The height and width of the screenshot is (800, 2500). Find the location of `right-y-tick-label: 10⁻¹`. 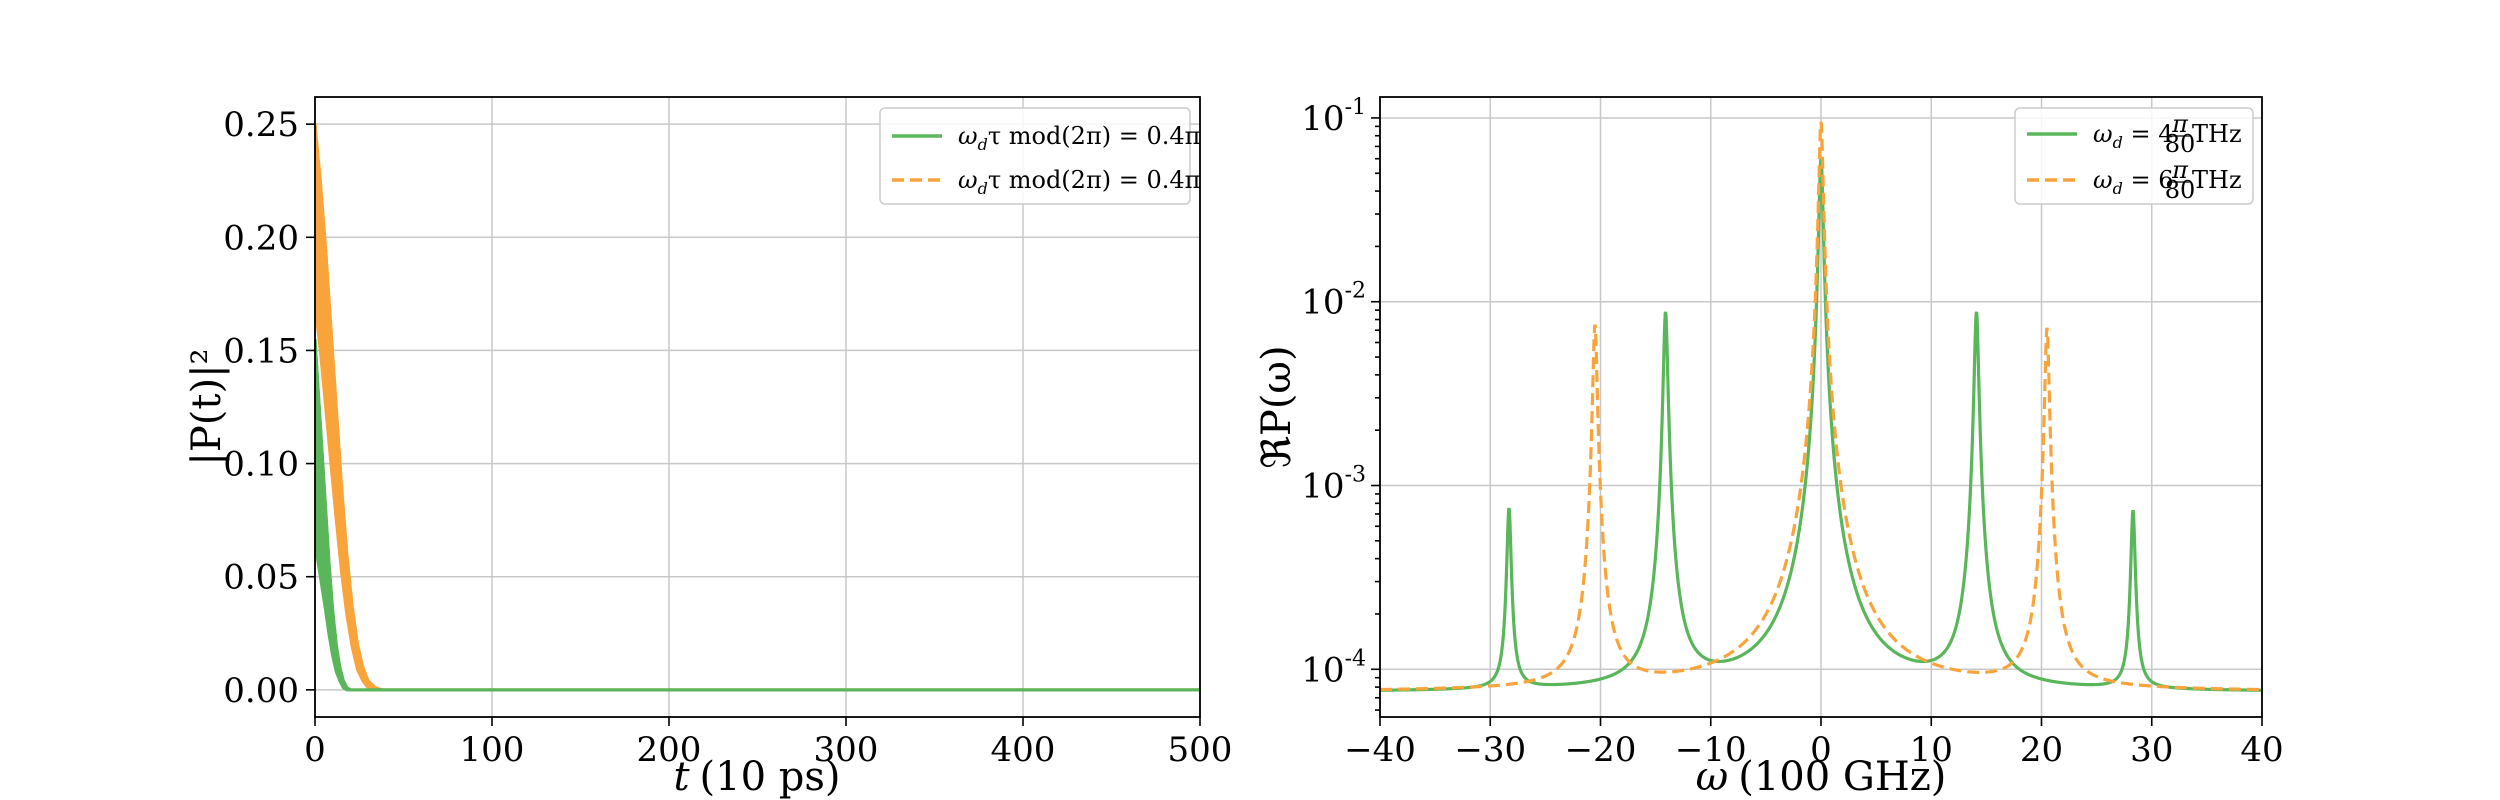

right-y-tick-label: 10⁻¹ is located at coordinates (1333, 117).